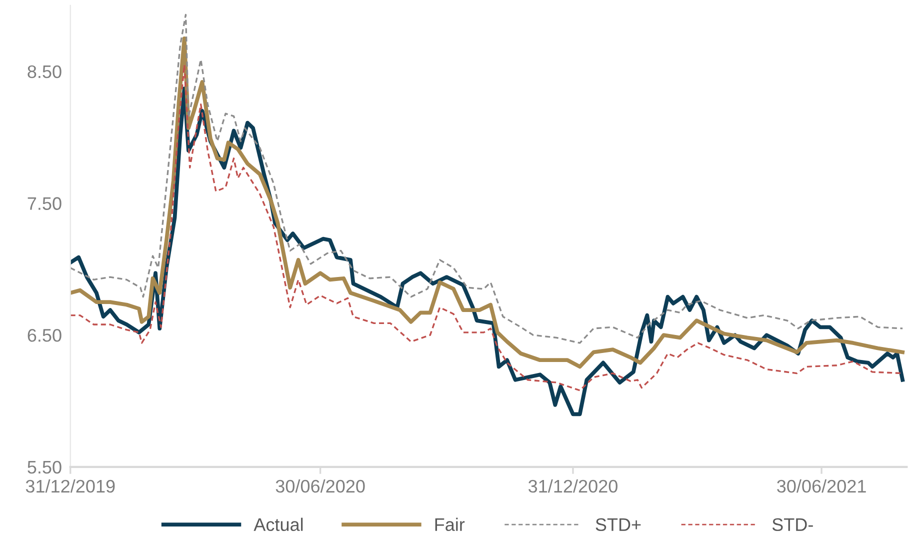 Image resolution: width=914 pixels, height=548 pixels. Describe the element at coordinates (618, 525) in the screenshot. I see `legend-label: STD+` at that location.